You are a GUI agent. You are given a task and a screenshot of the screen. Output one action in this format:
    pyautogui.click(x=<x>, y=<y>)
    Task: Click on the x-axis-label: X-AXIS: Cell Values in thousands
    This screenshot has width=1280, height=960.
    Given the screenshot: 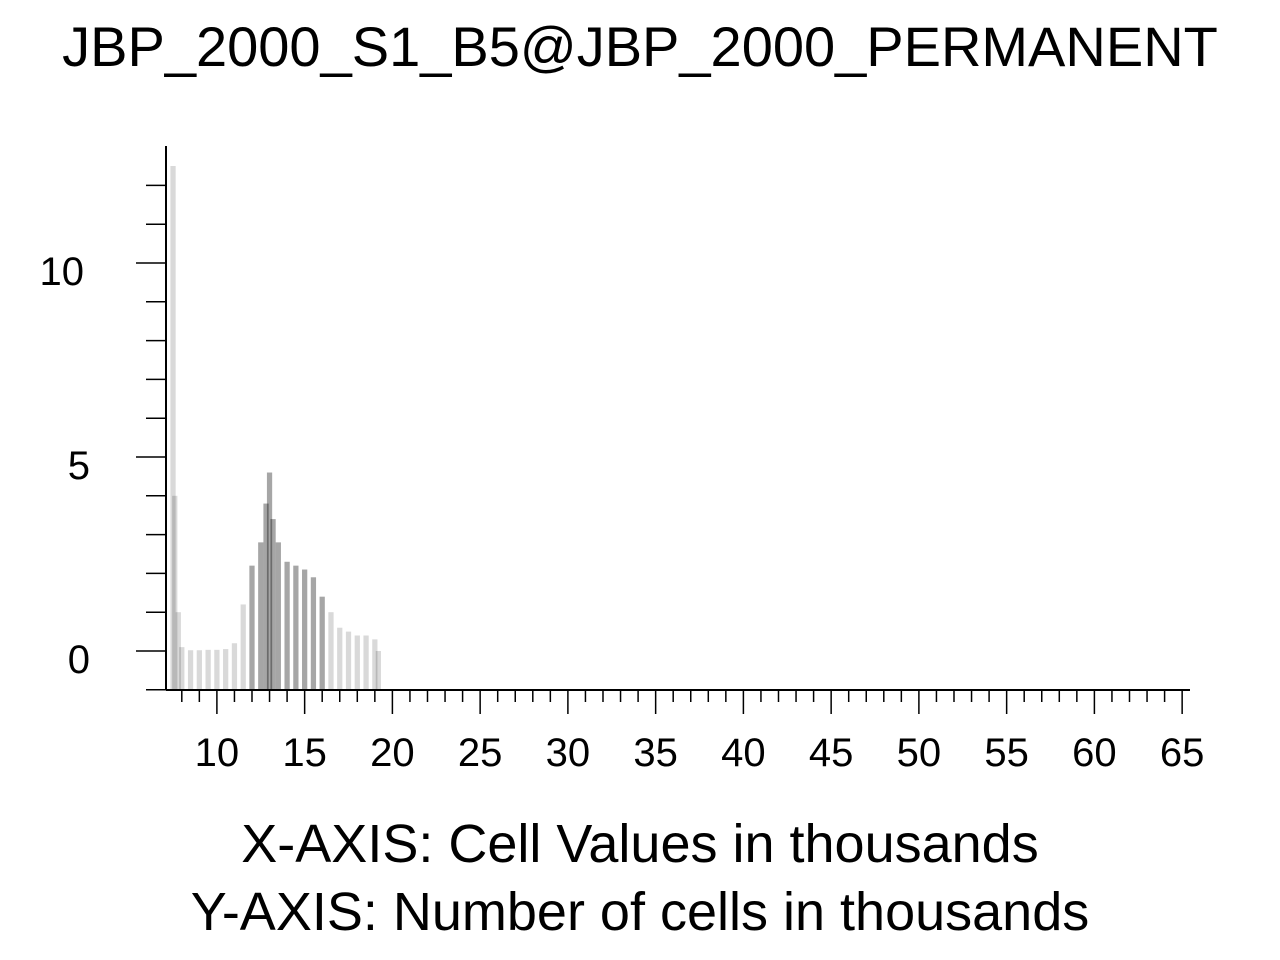 What is the action you would take?
    pyautogui.click(x=639, y=844)
    